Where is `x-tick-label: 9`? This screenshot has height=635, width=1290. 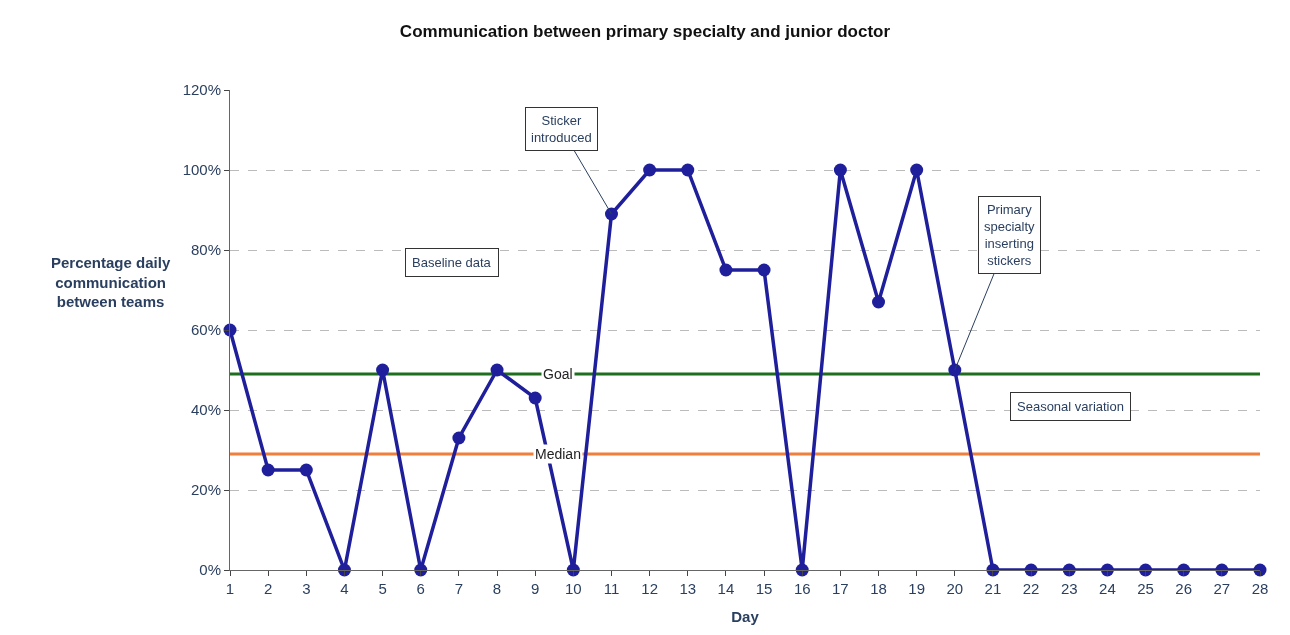 x-tick-label: 9 is located at coordinates (535, 588).